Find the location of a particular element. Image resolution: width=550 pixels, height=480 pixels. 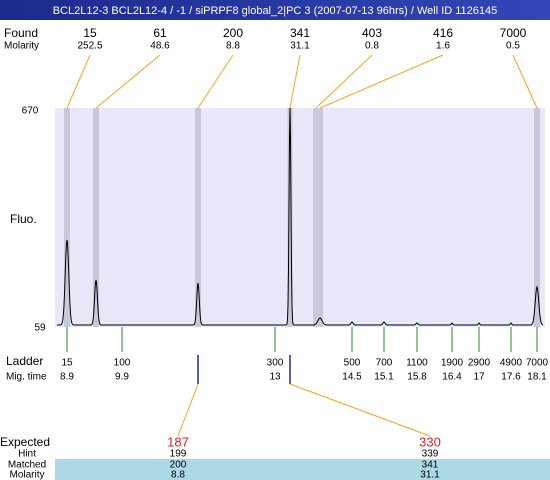

mig-time-value: 9.9 is located at coordinates (122, 377).